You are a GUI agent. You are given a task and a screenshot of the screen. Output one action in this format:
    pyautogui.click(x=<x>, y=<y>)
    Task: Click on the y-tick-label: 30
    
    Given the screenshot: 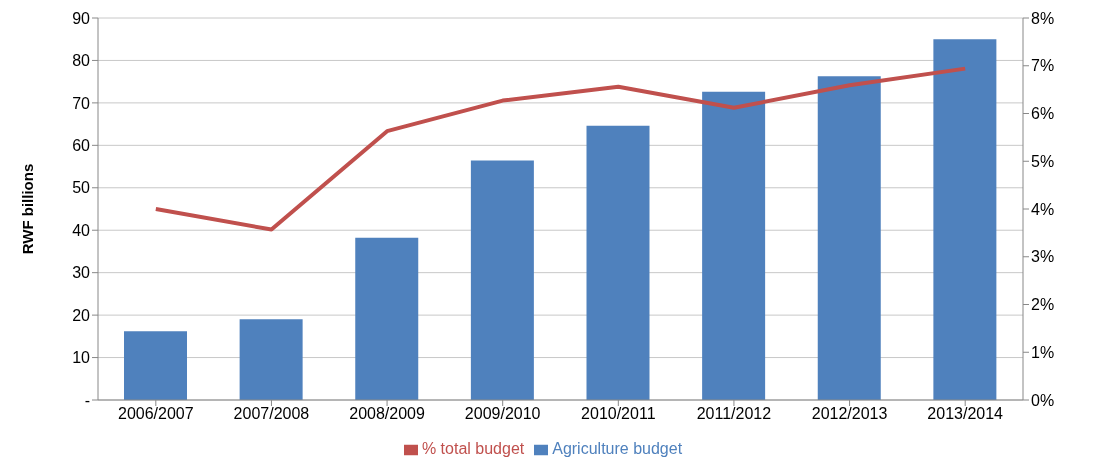 What is the action you would take?
    pyautogui.click(x=81, y=273)
    